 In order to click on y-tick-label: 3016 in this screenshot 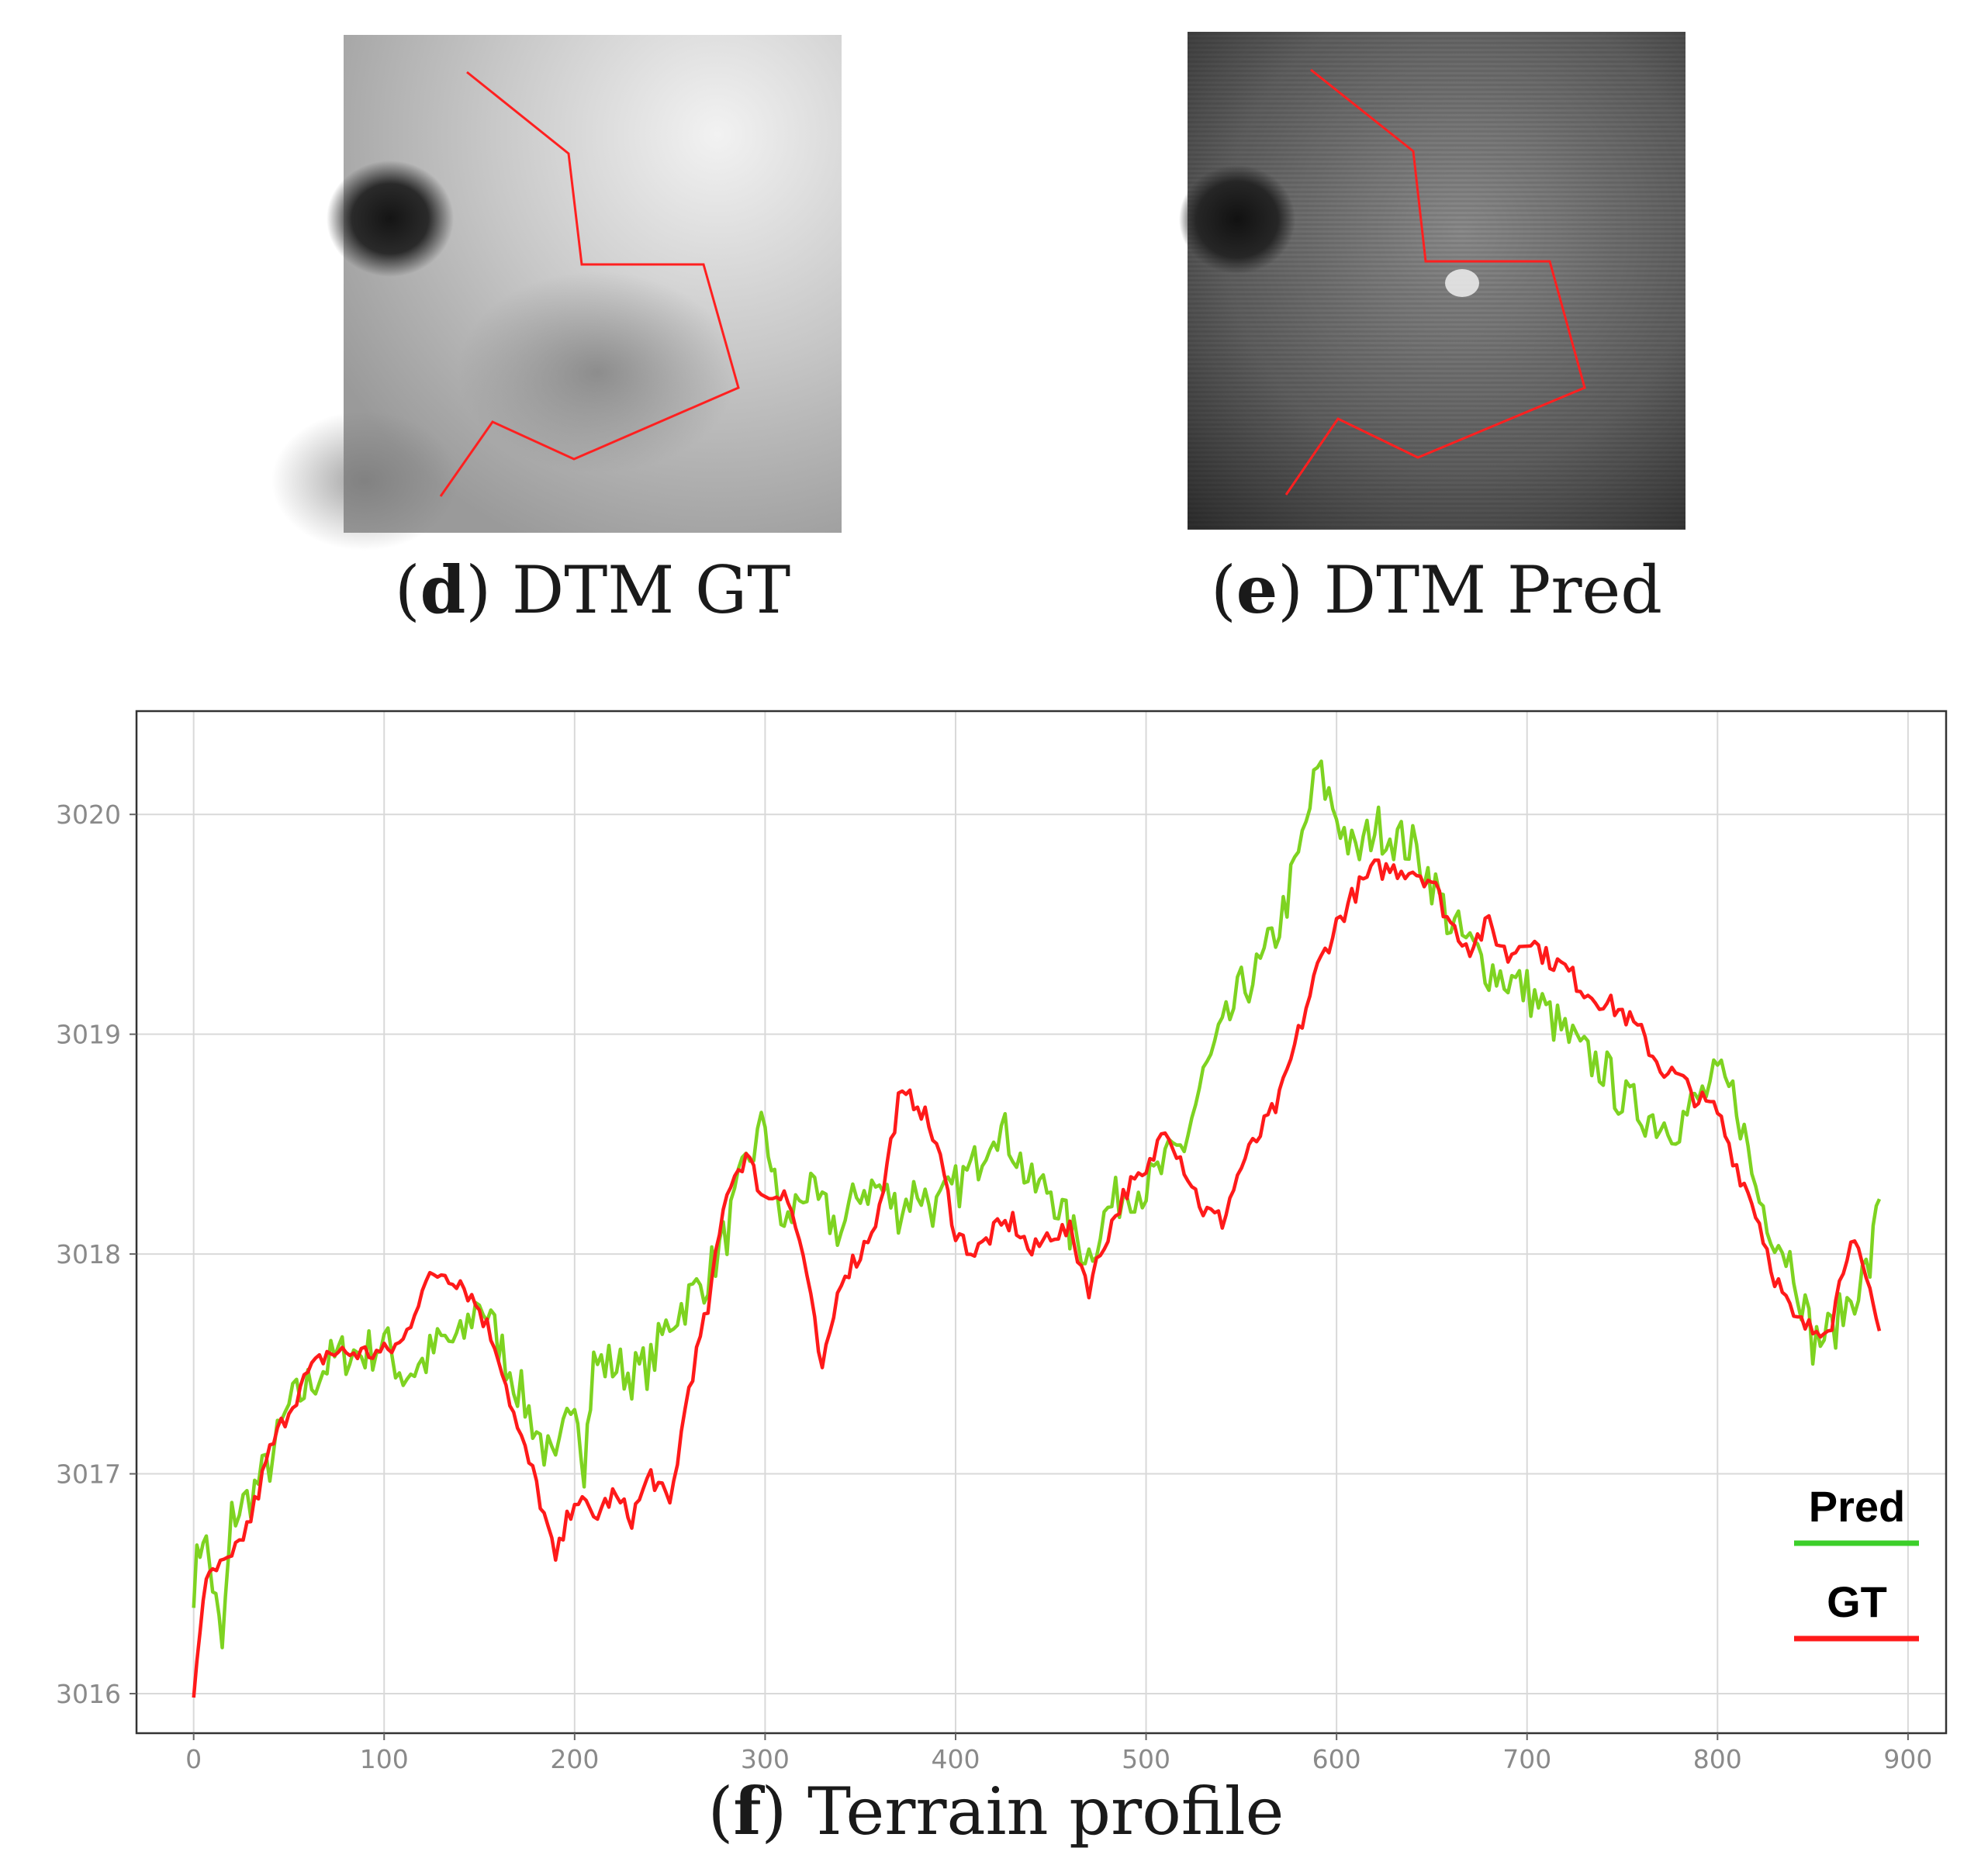, I will do `click(88, 1694)`.